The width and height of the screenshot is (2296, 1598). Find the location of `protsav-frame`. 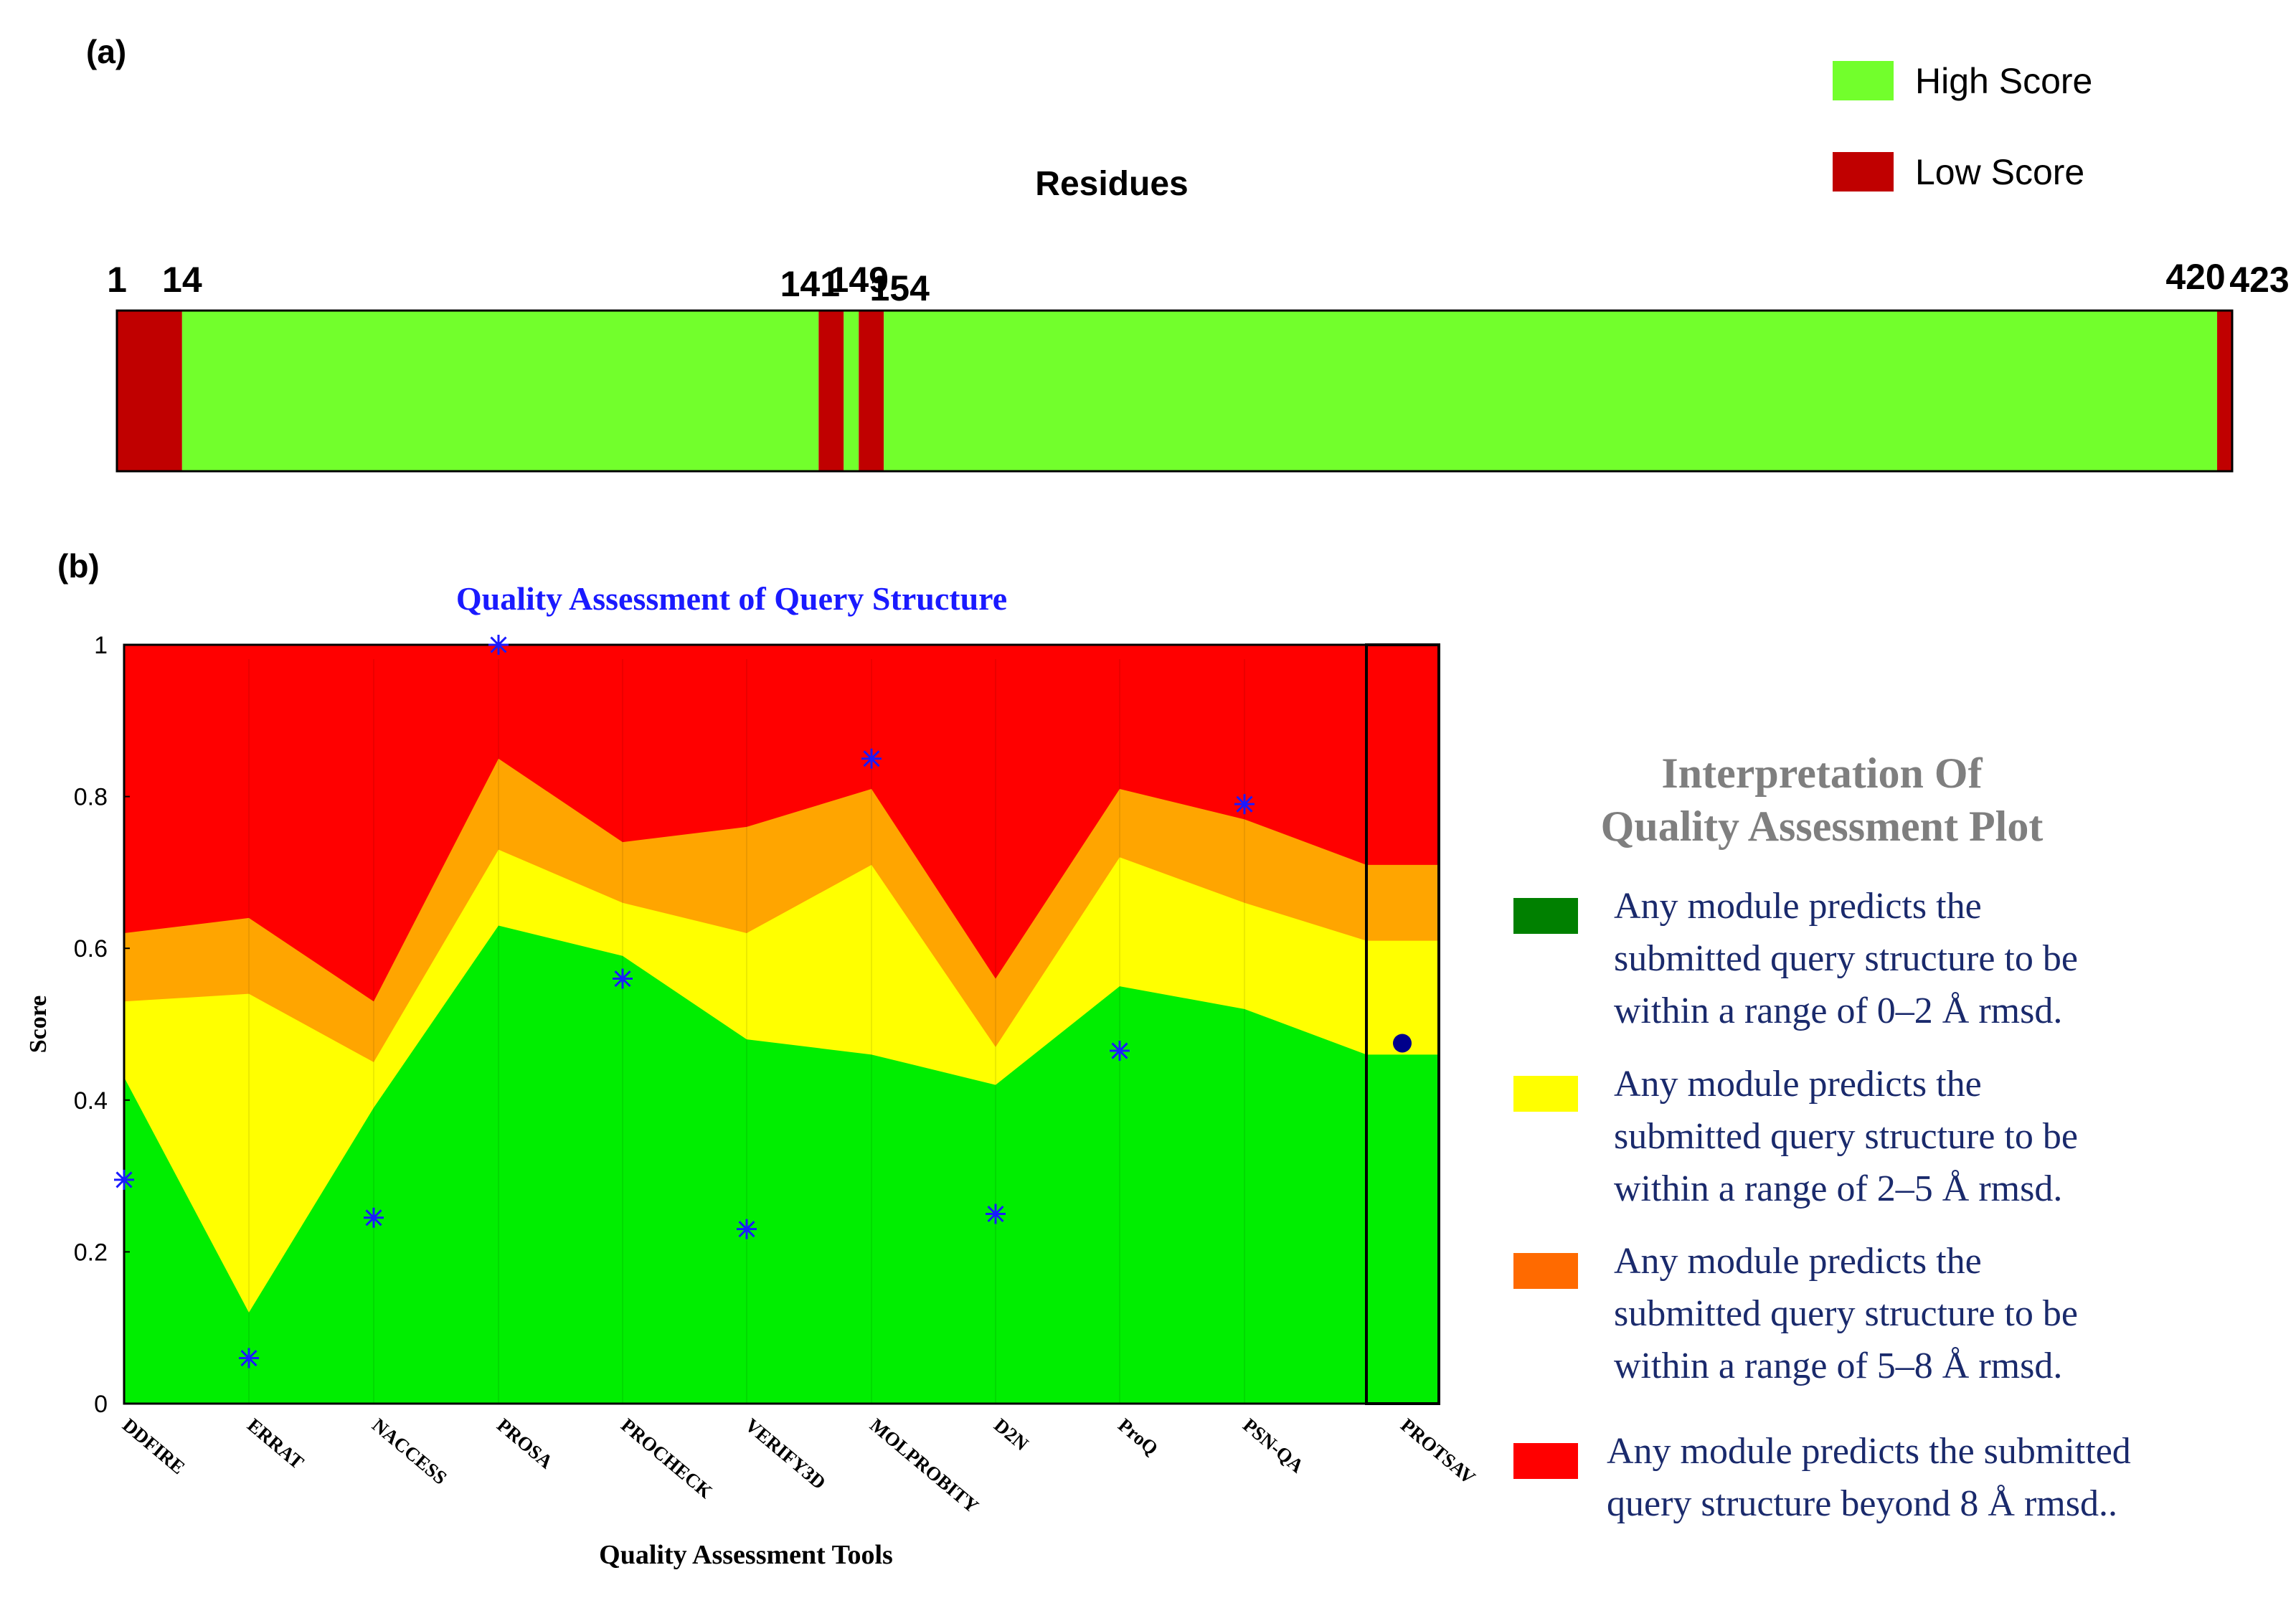

protsav-frame is located at coordinates (1402, 1024).